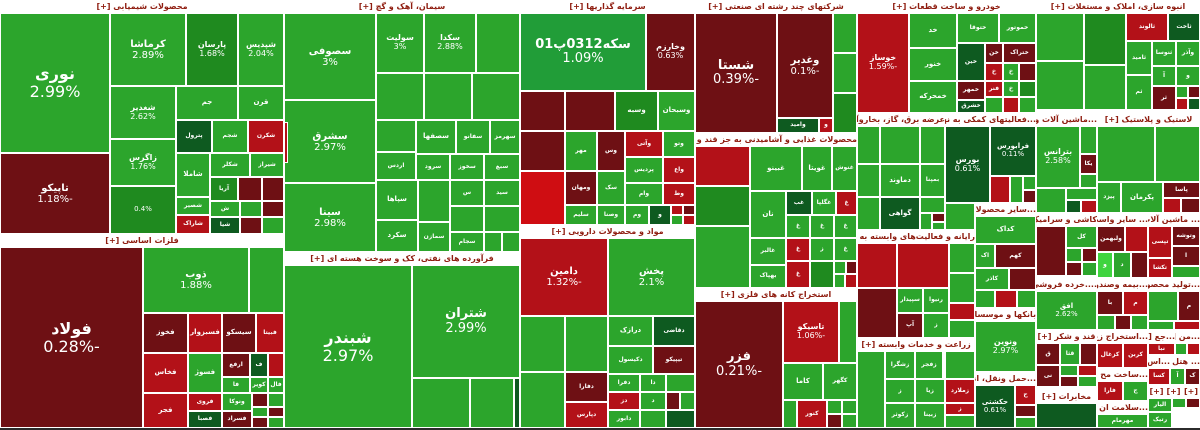 The height and width of the screenshot is (430, 1200). What do you see at coordinates (1066, 310) in the screenshot?
I see `tile-افق: افق 2.62%` at bounding box center [1066, 310].